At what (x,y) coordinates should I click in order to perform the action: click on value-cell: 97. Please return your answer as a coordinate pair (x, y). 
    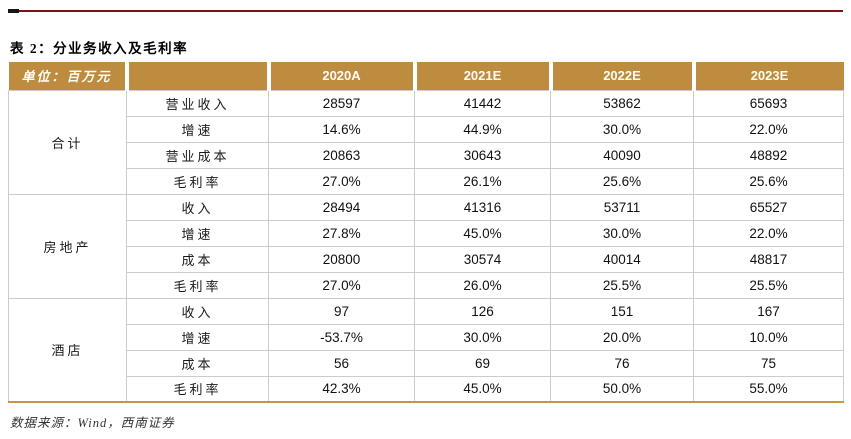
    Looking at the image, I should click on (341, 311).